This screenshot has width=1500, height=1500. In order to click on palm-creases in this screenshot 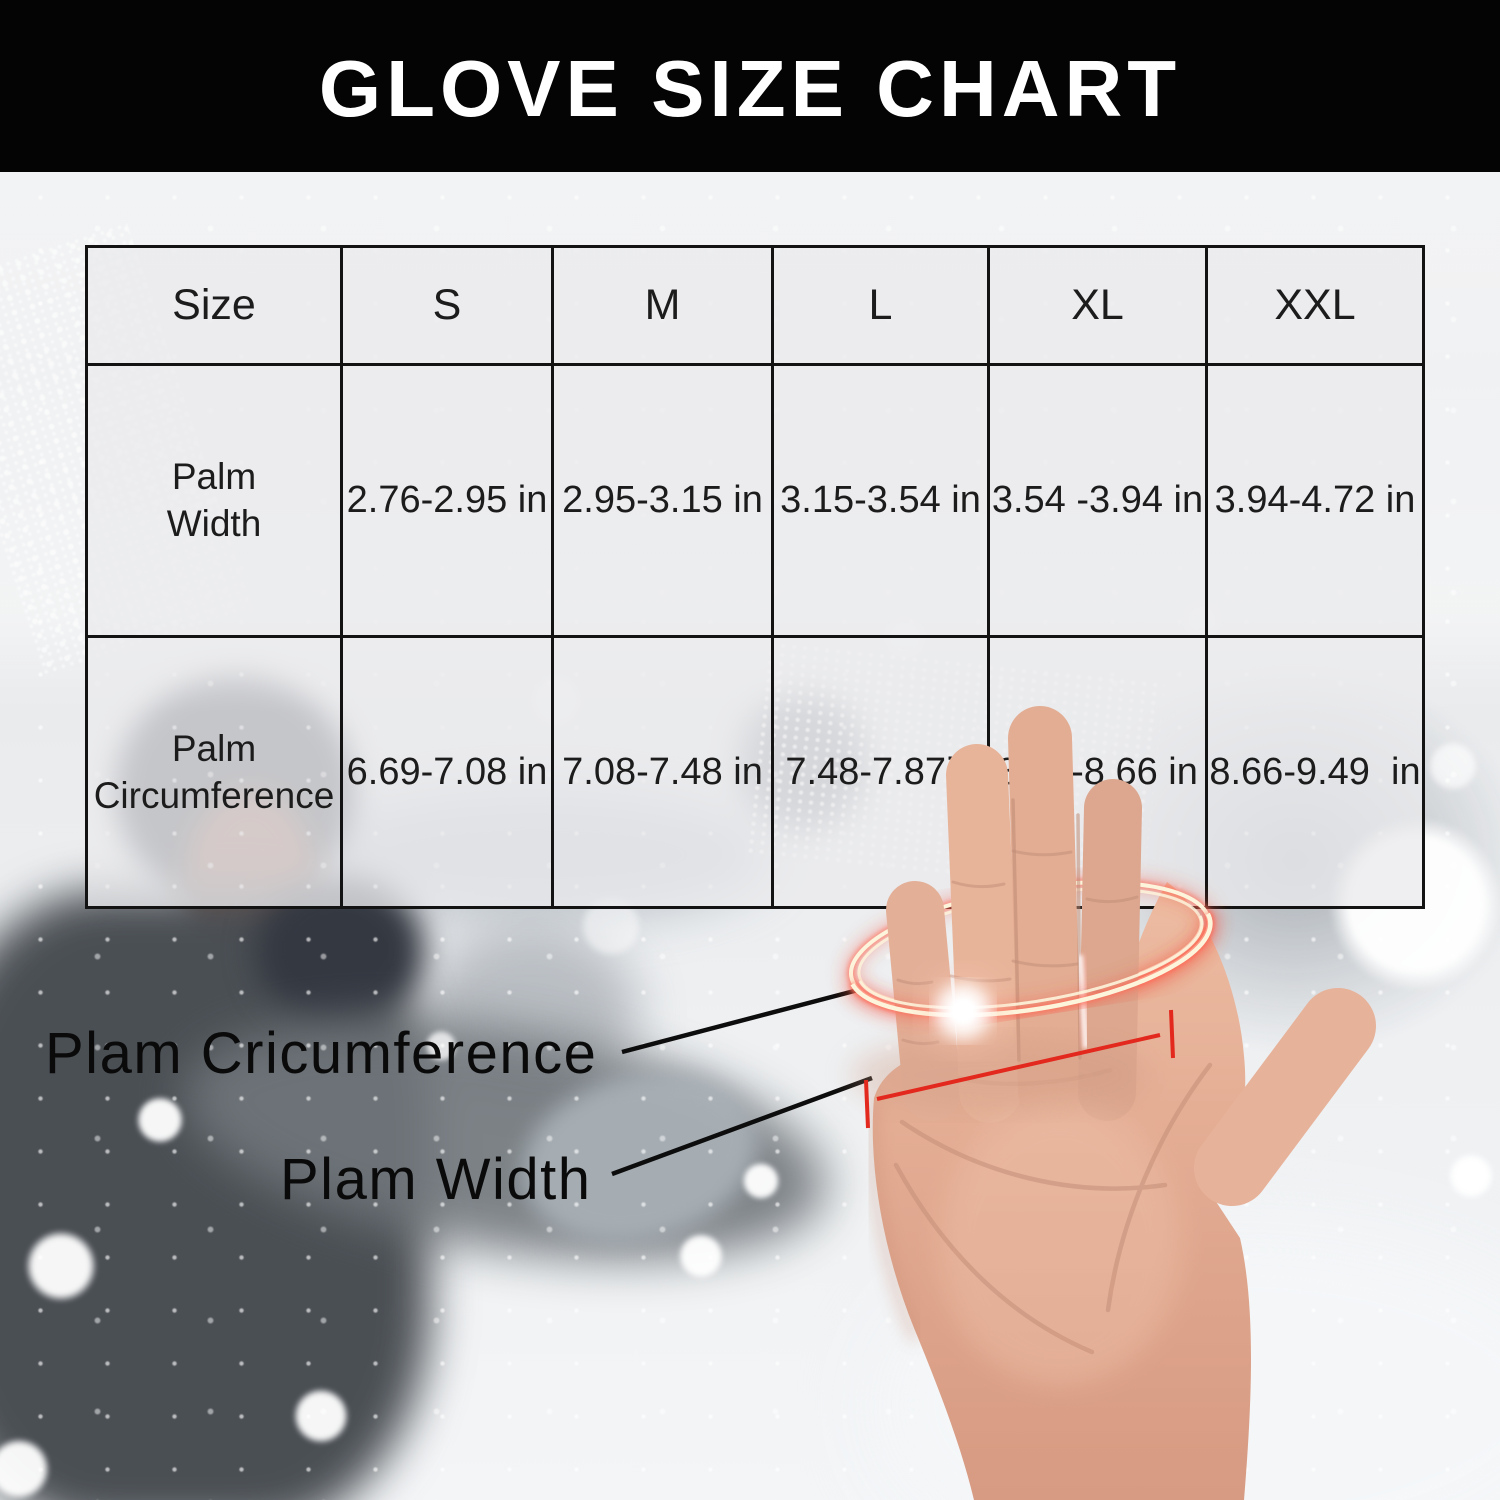, I will do `click(1053, 1208)`.